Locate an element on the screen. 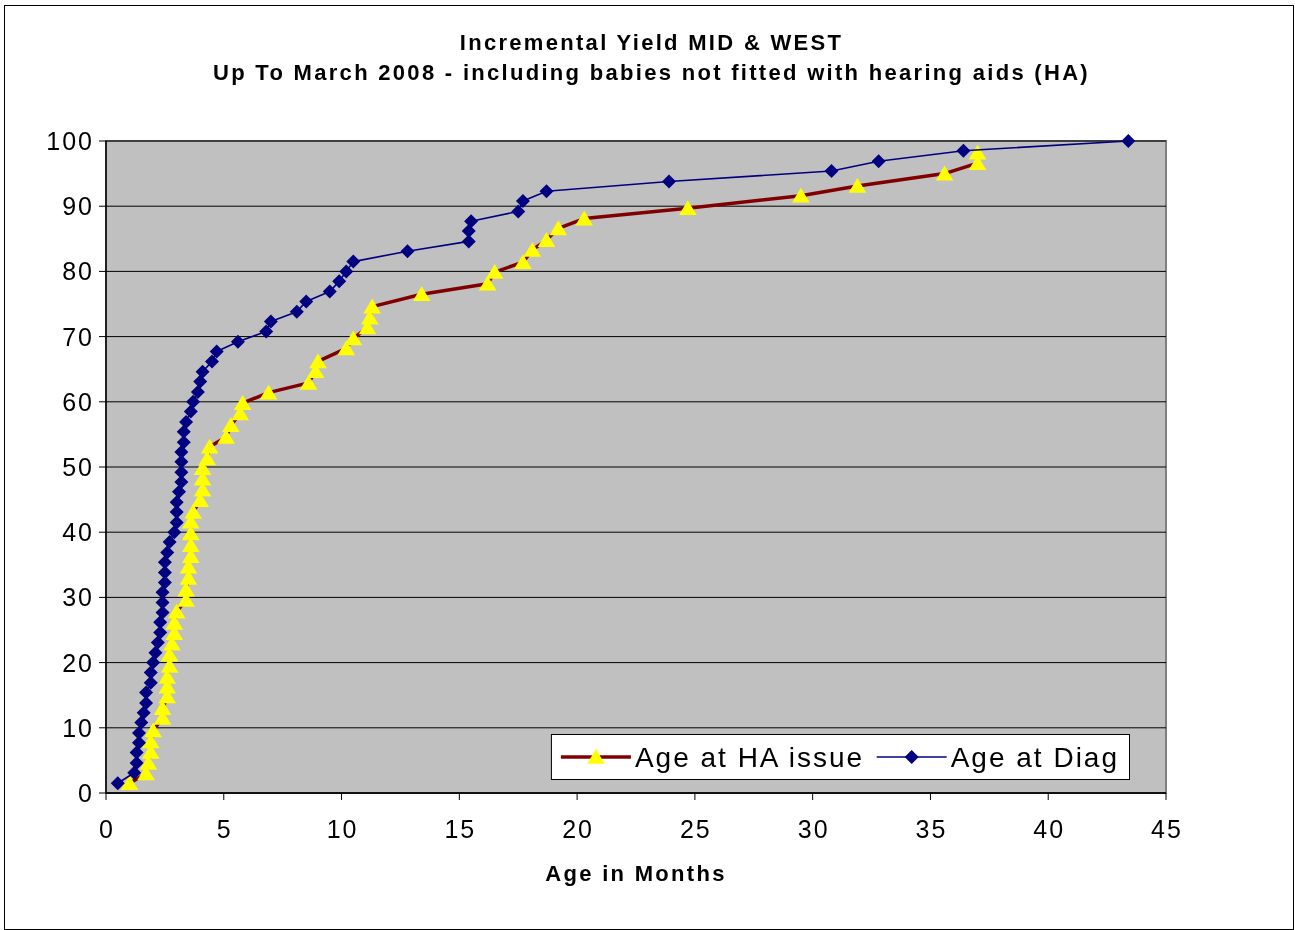  y-tick-label: 60 is located at coordinates (78, 401).